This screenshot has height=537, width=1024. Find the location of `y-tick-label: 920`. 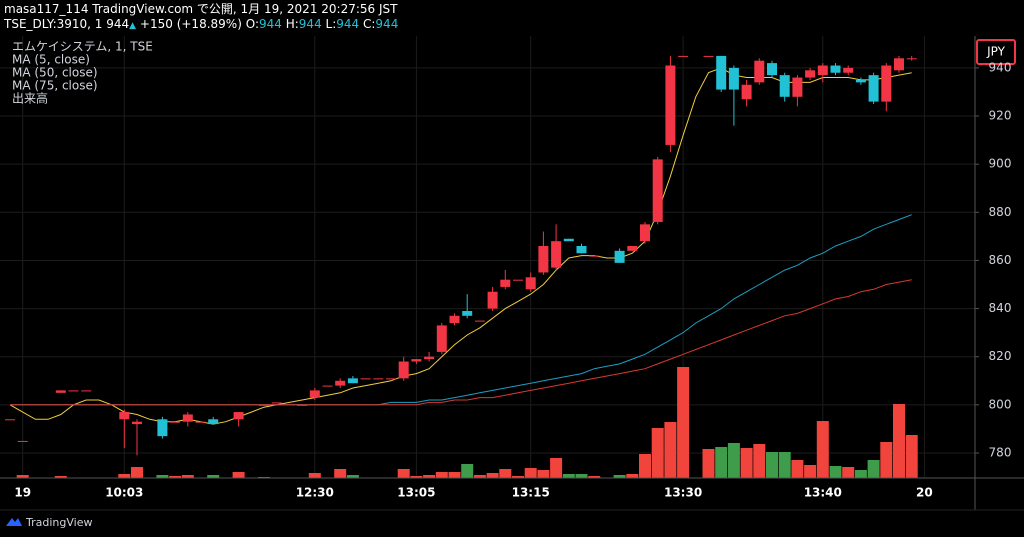

y-tick-label: 920 is located at coordinates (1000, 116).